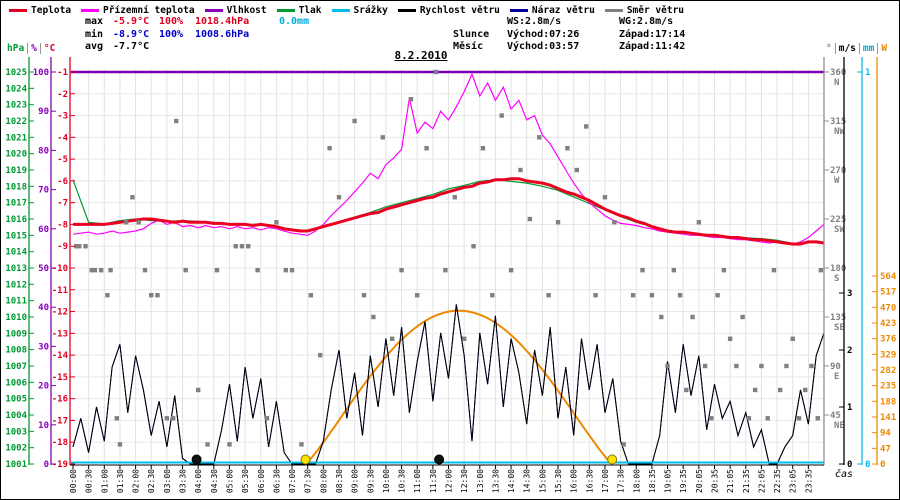  What do you see at coordinates (131, 34) in the screenshot?
I see `stats-min-temp: -8.9°C` at bounding box center [131, 34].